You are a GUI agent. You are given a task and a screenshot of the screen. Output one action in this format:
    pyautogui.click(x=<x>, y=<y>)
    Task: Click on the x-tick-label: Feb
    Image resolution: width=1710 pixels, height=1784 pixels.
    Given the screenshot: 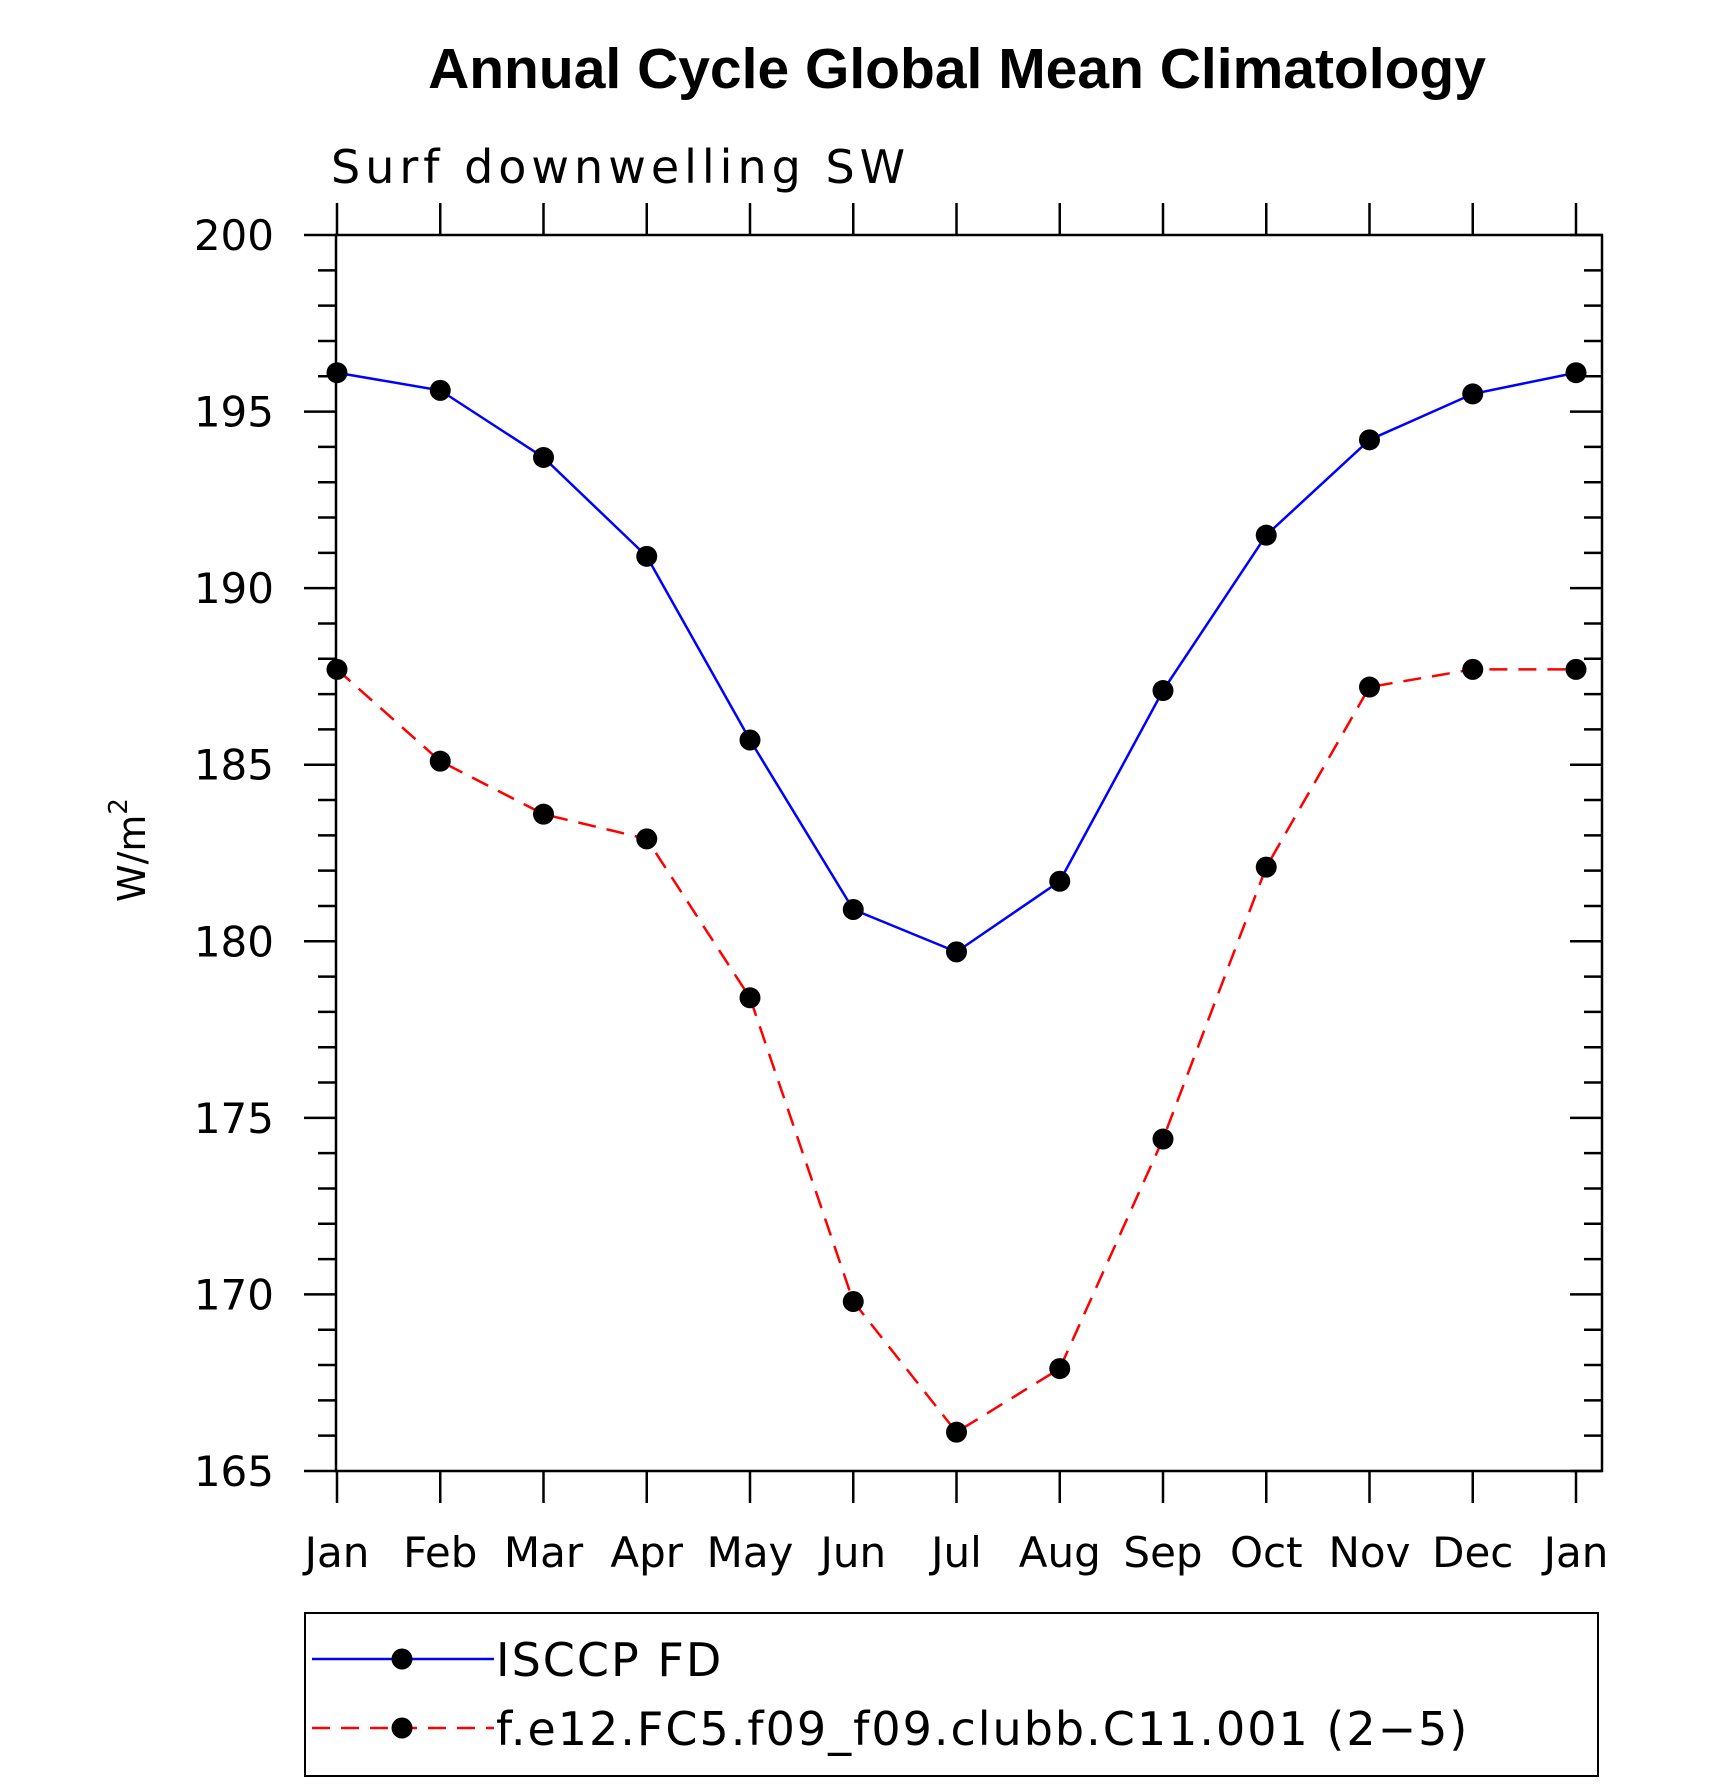 What is the action you would take?
    pyautogui.click(x=440, y=1552)
    